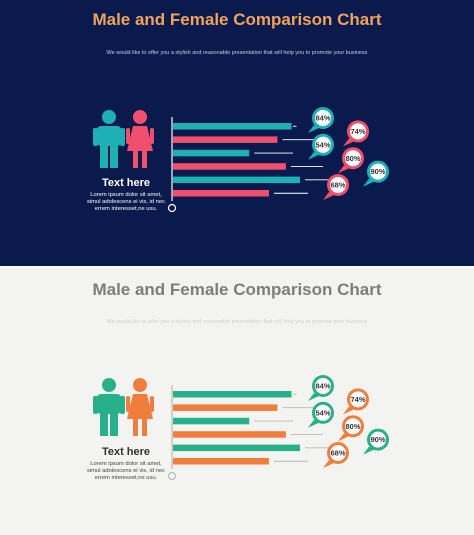 The image size is (474, 535). I want to click on slide-divider, so click(237, 267).